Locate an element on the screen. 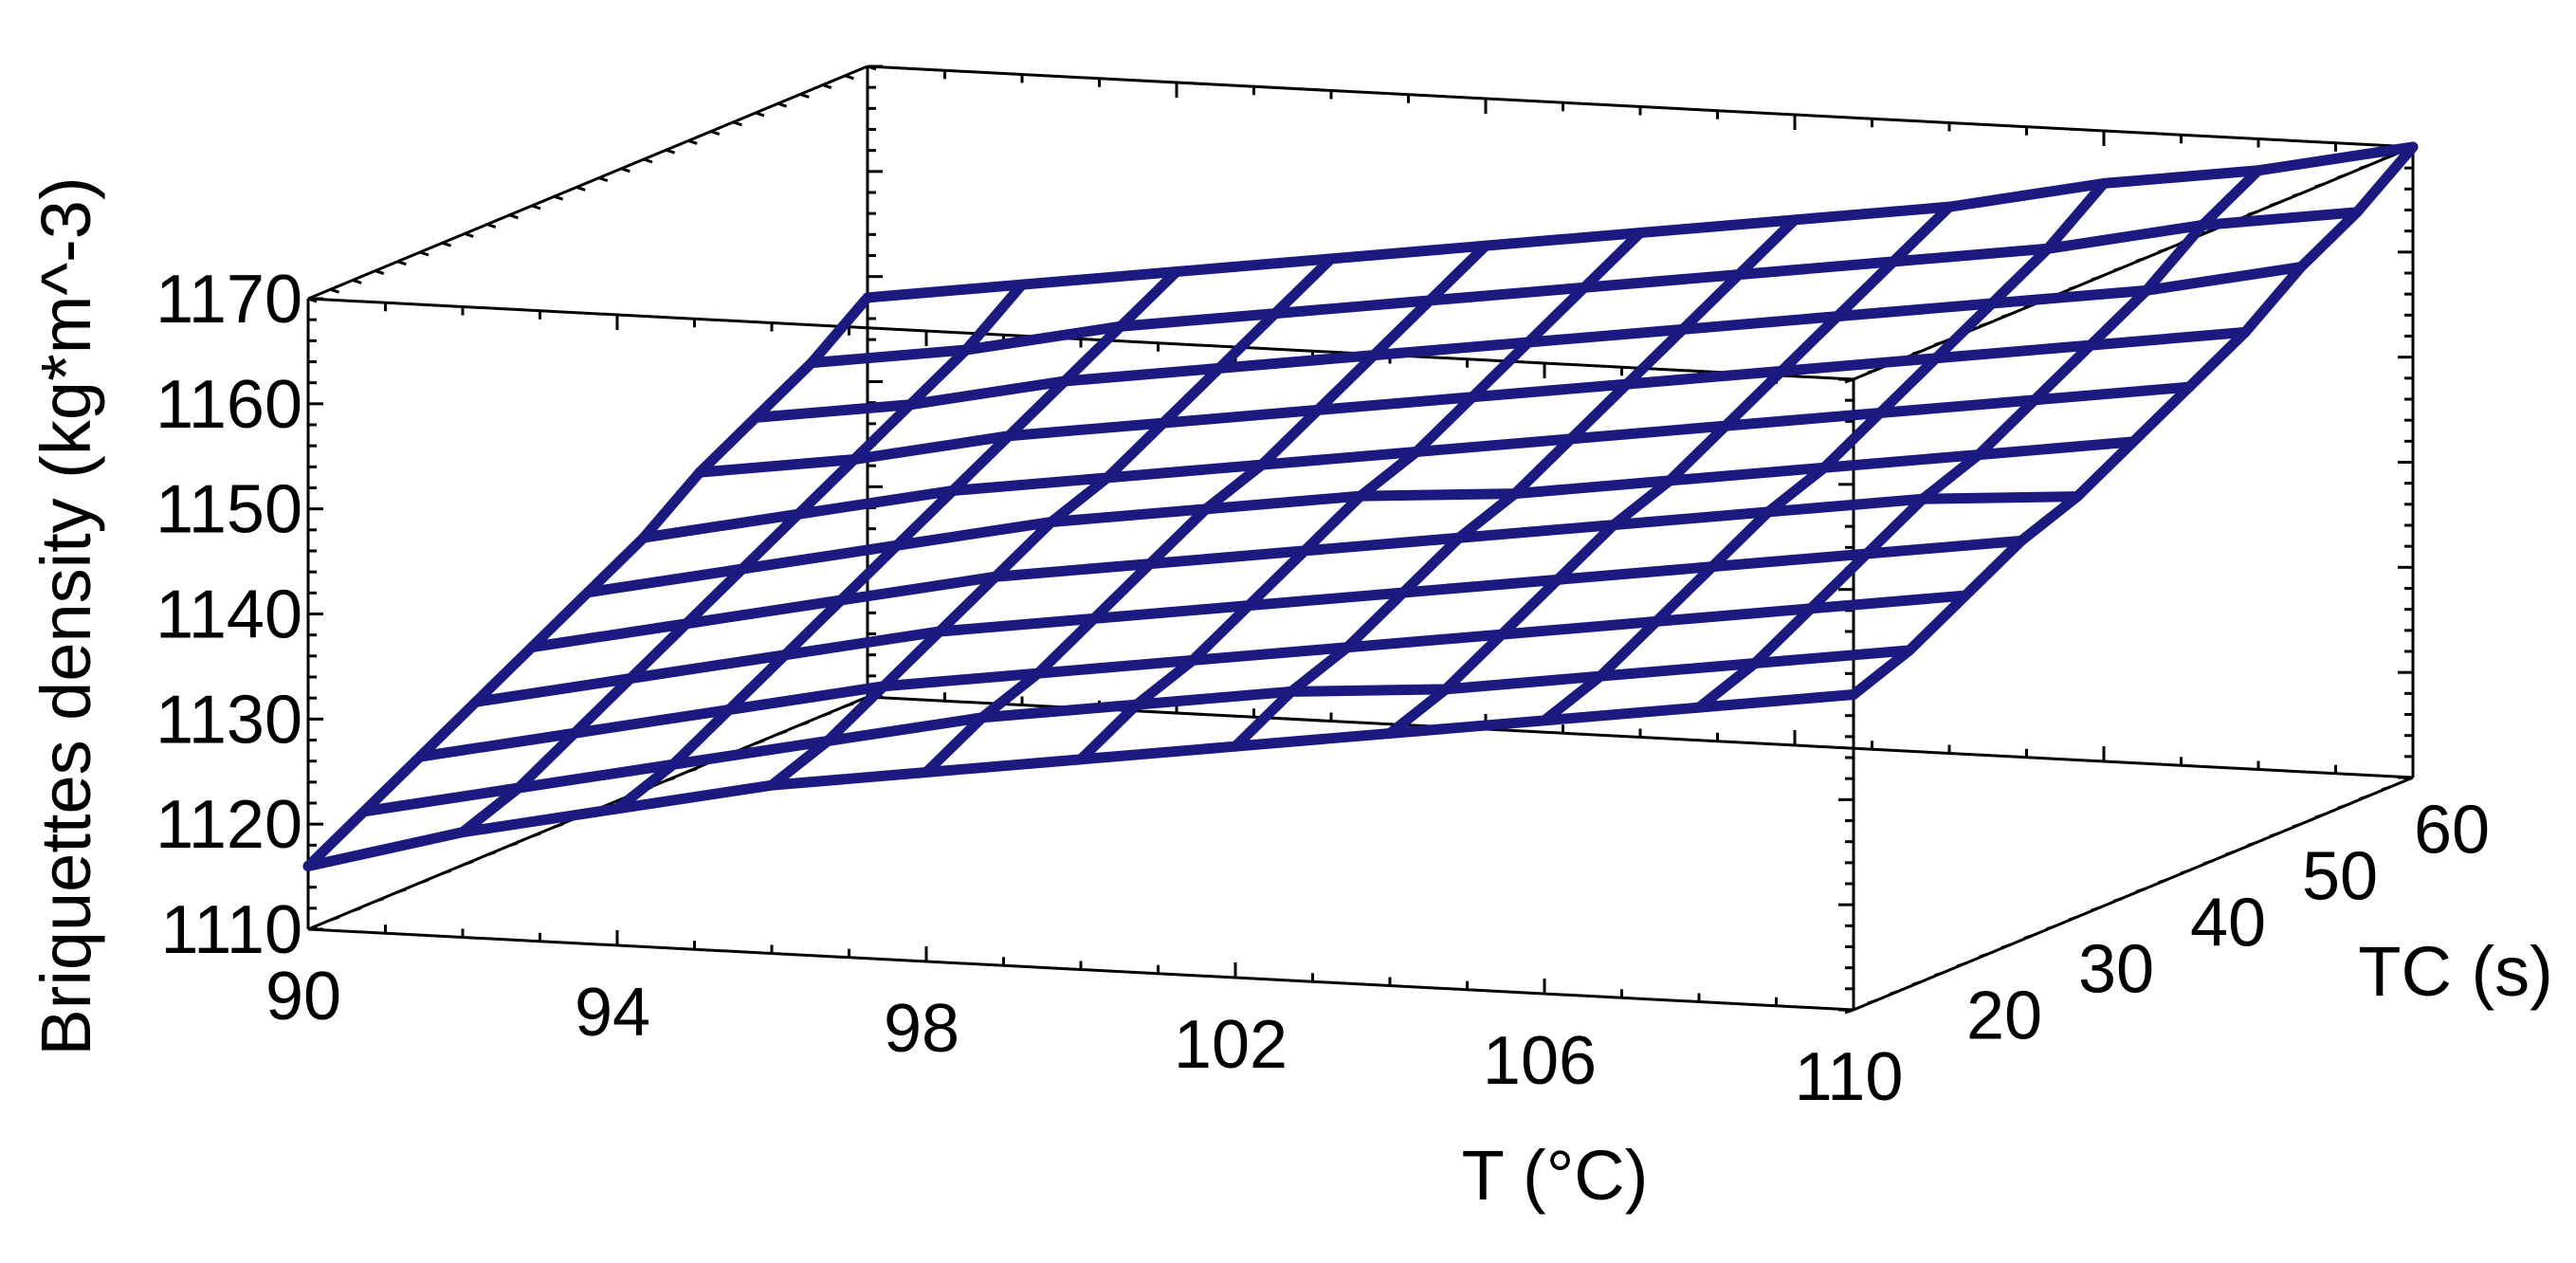 The width and height of the screenshot is (2576, 1263). z-tick-label: 1130 is located at coordinates (228, 720).